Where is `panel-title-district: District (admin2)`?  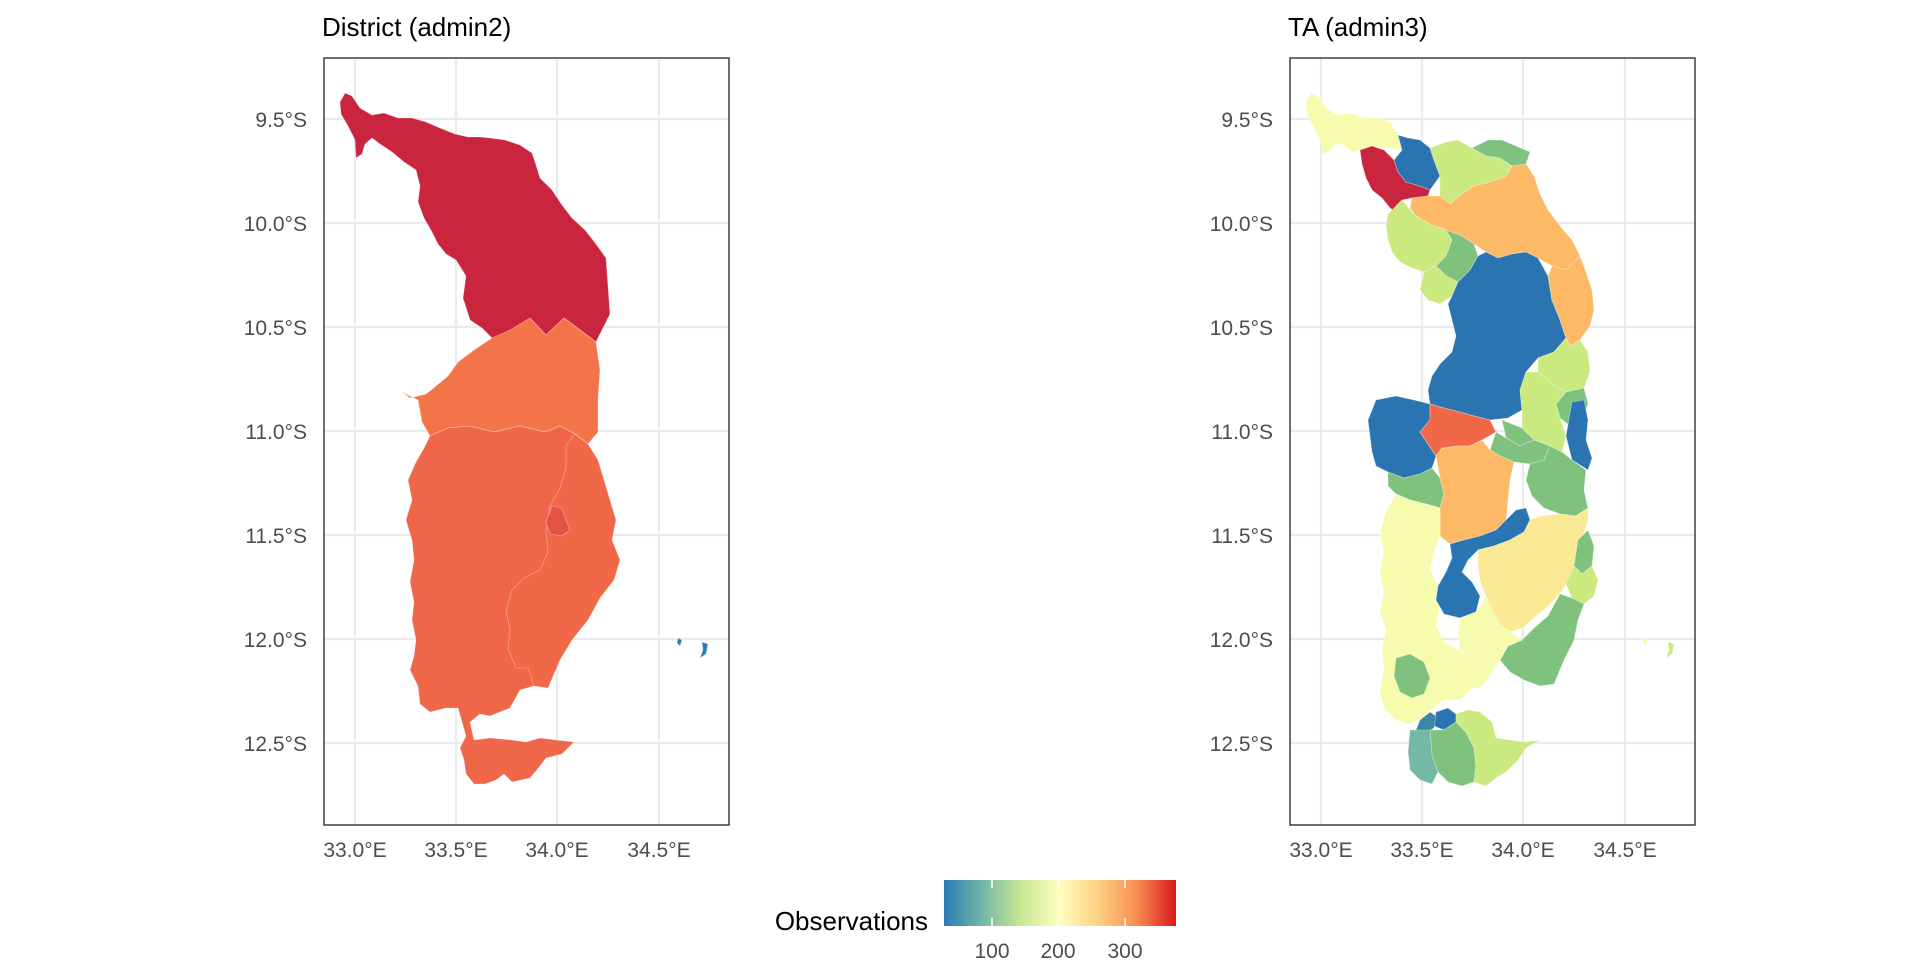
panel-title-district: District (admin2) is located at coordinates (416, 27).